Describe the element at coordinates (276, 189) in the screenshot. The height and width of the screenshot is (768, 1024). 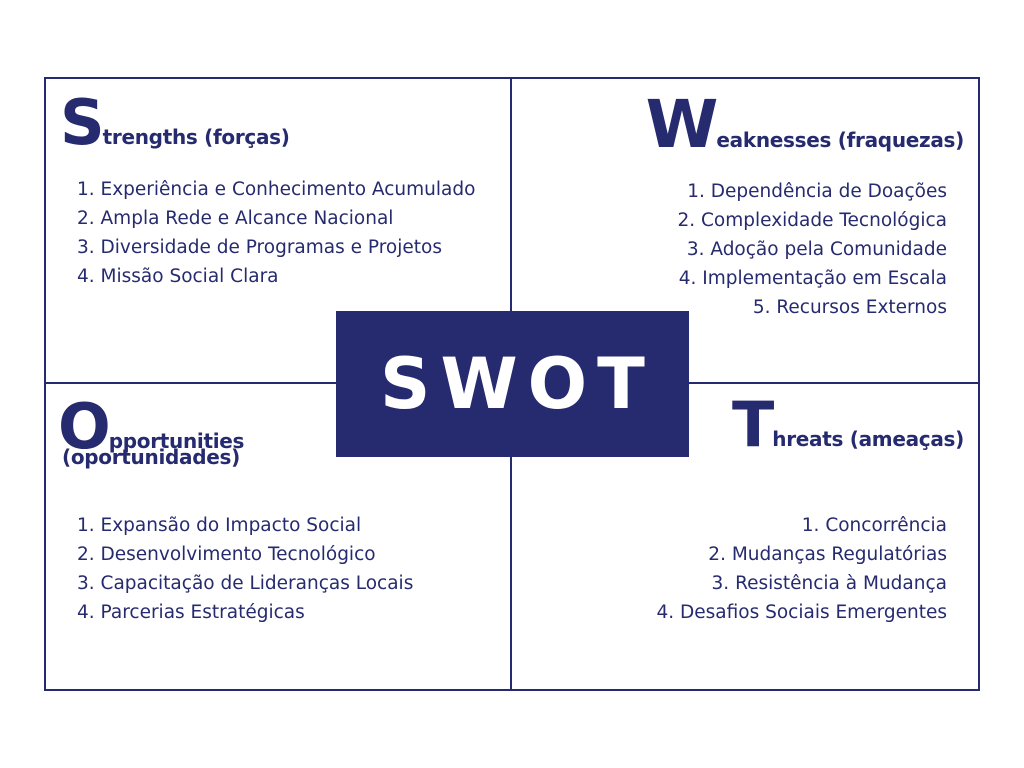
I see `strengths-item: 1. Experiência e Conhecimento Acumulado` at that location.